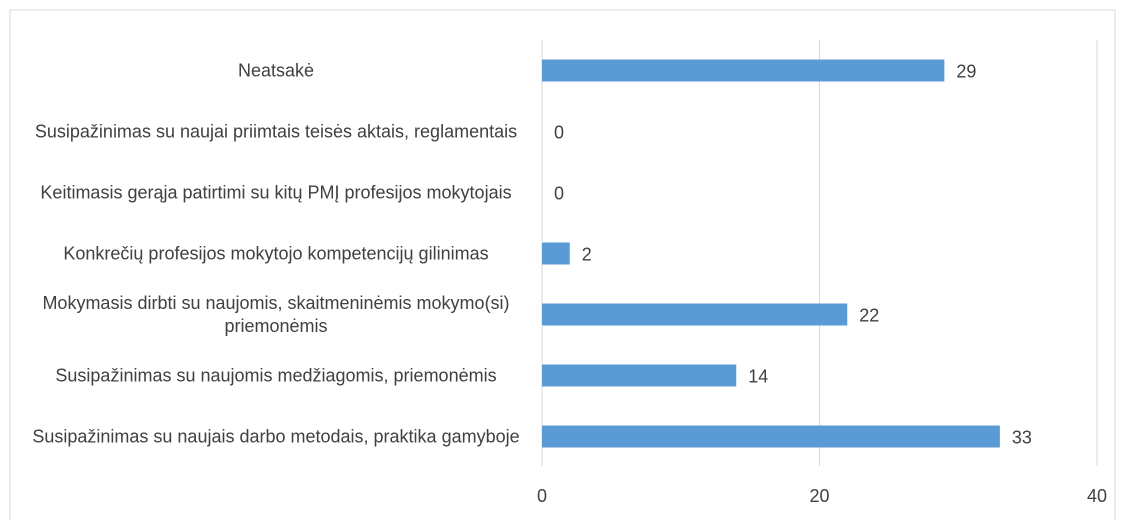 Image resolution: width=1125 pixels, height=520 pixels. What do you see at coordinates (819, 496) in the screenshot?
I see `x-tick-label: 20` at bounding box center [819, 496].